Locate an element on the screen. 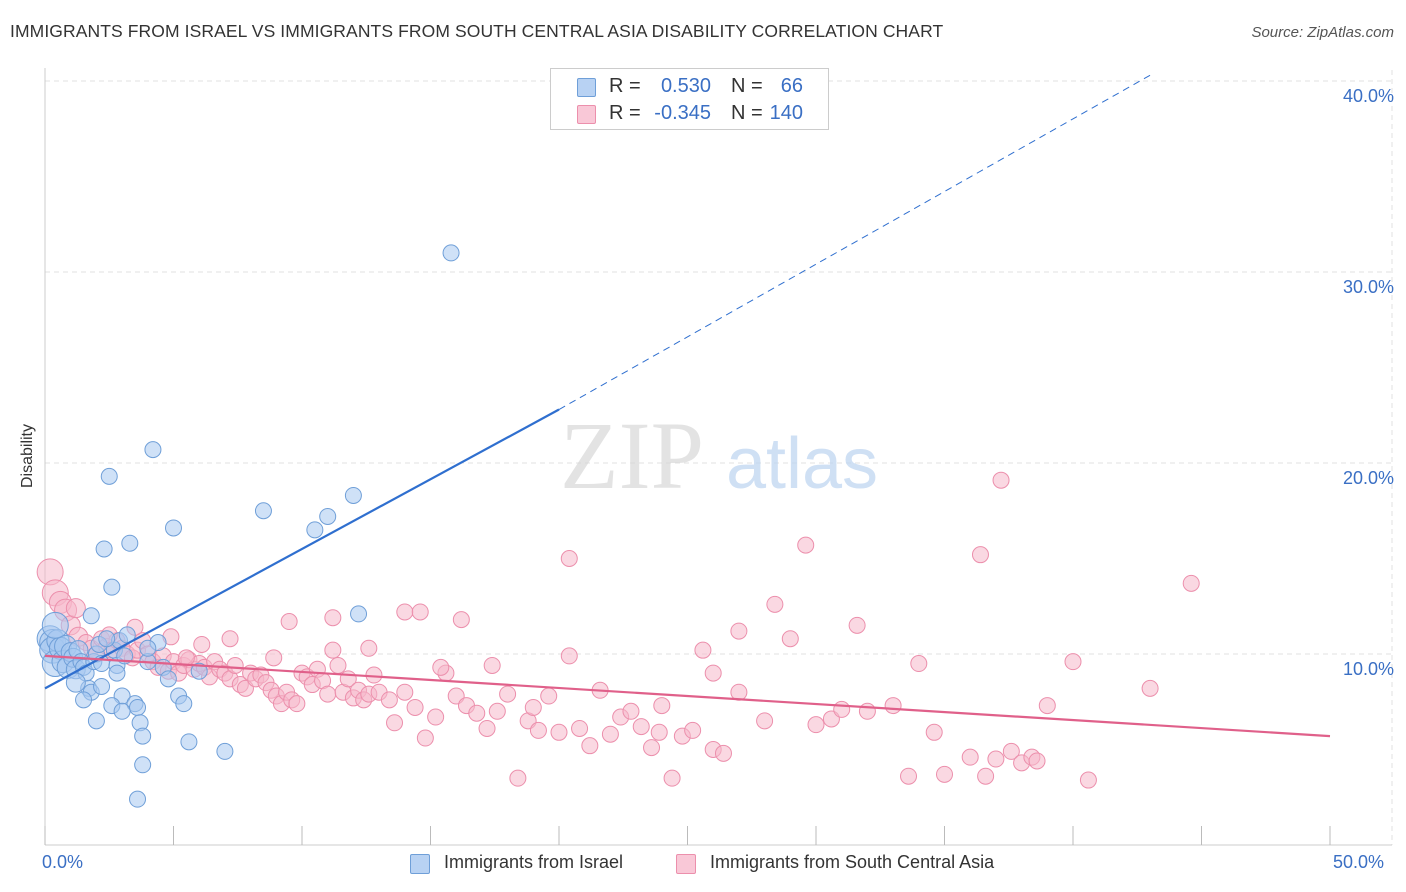 The width and height of the screenshot is (1406, 892). n-value: 140 is located at coordinates (786, 113).